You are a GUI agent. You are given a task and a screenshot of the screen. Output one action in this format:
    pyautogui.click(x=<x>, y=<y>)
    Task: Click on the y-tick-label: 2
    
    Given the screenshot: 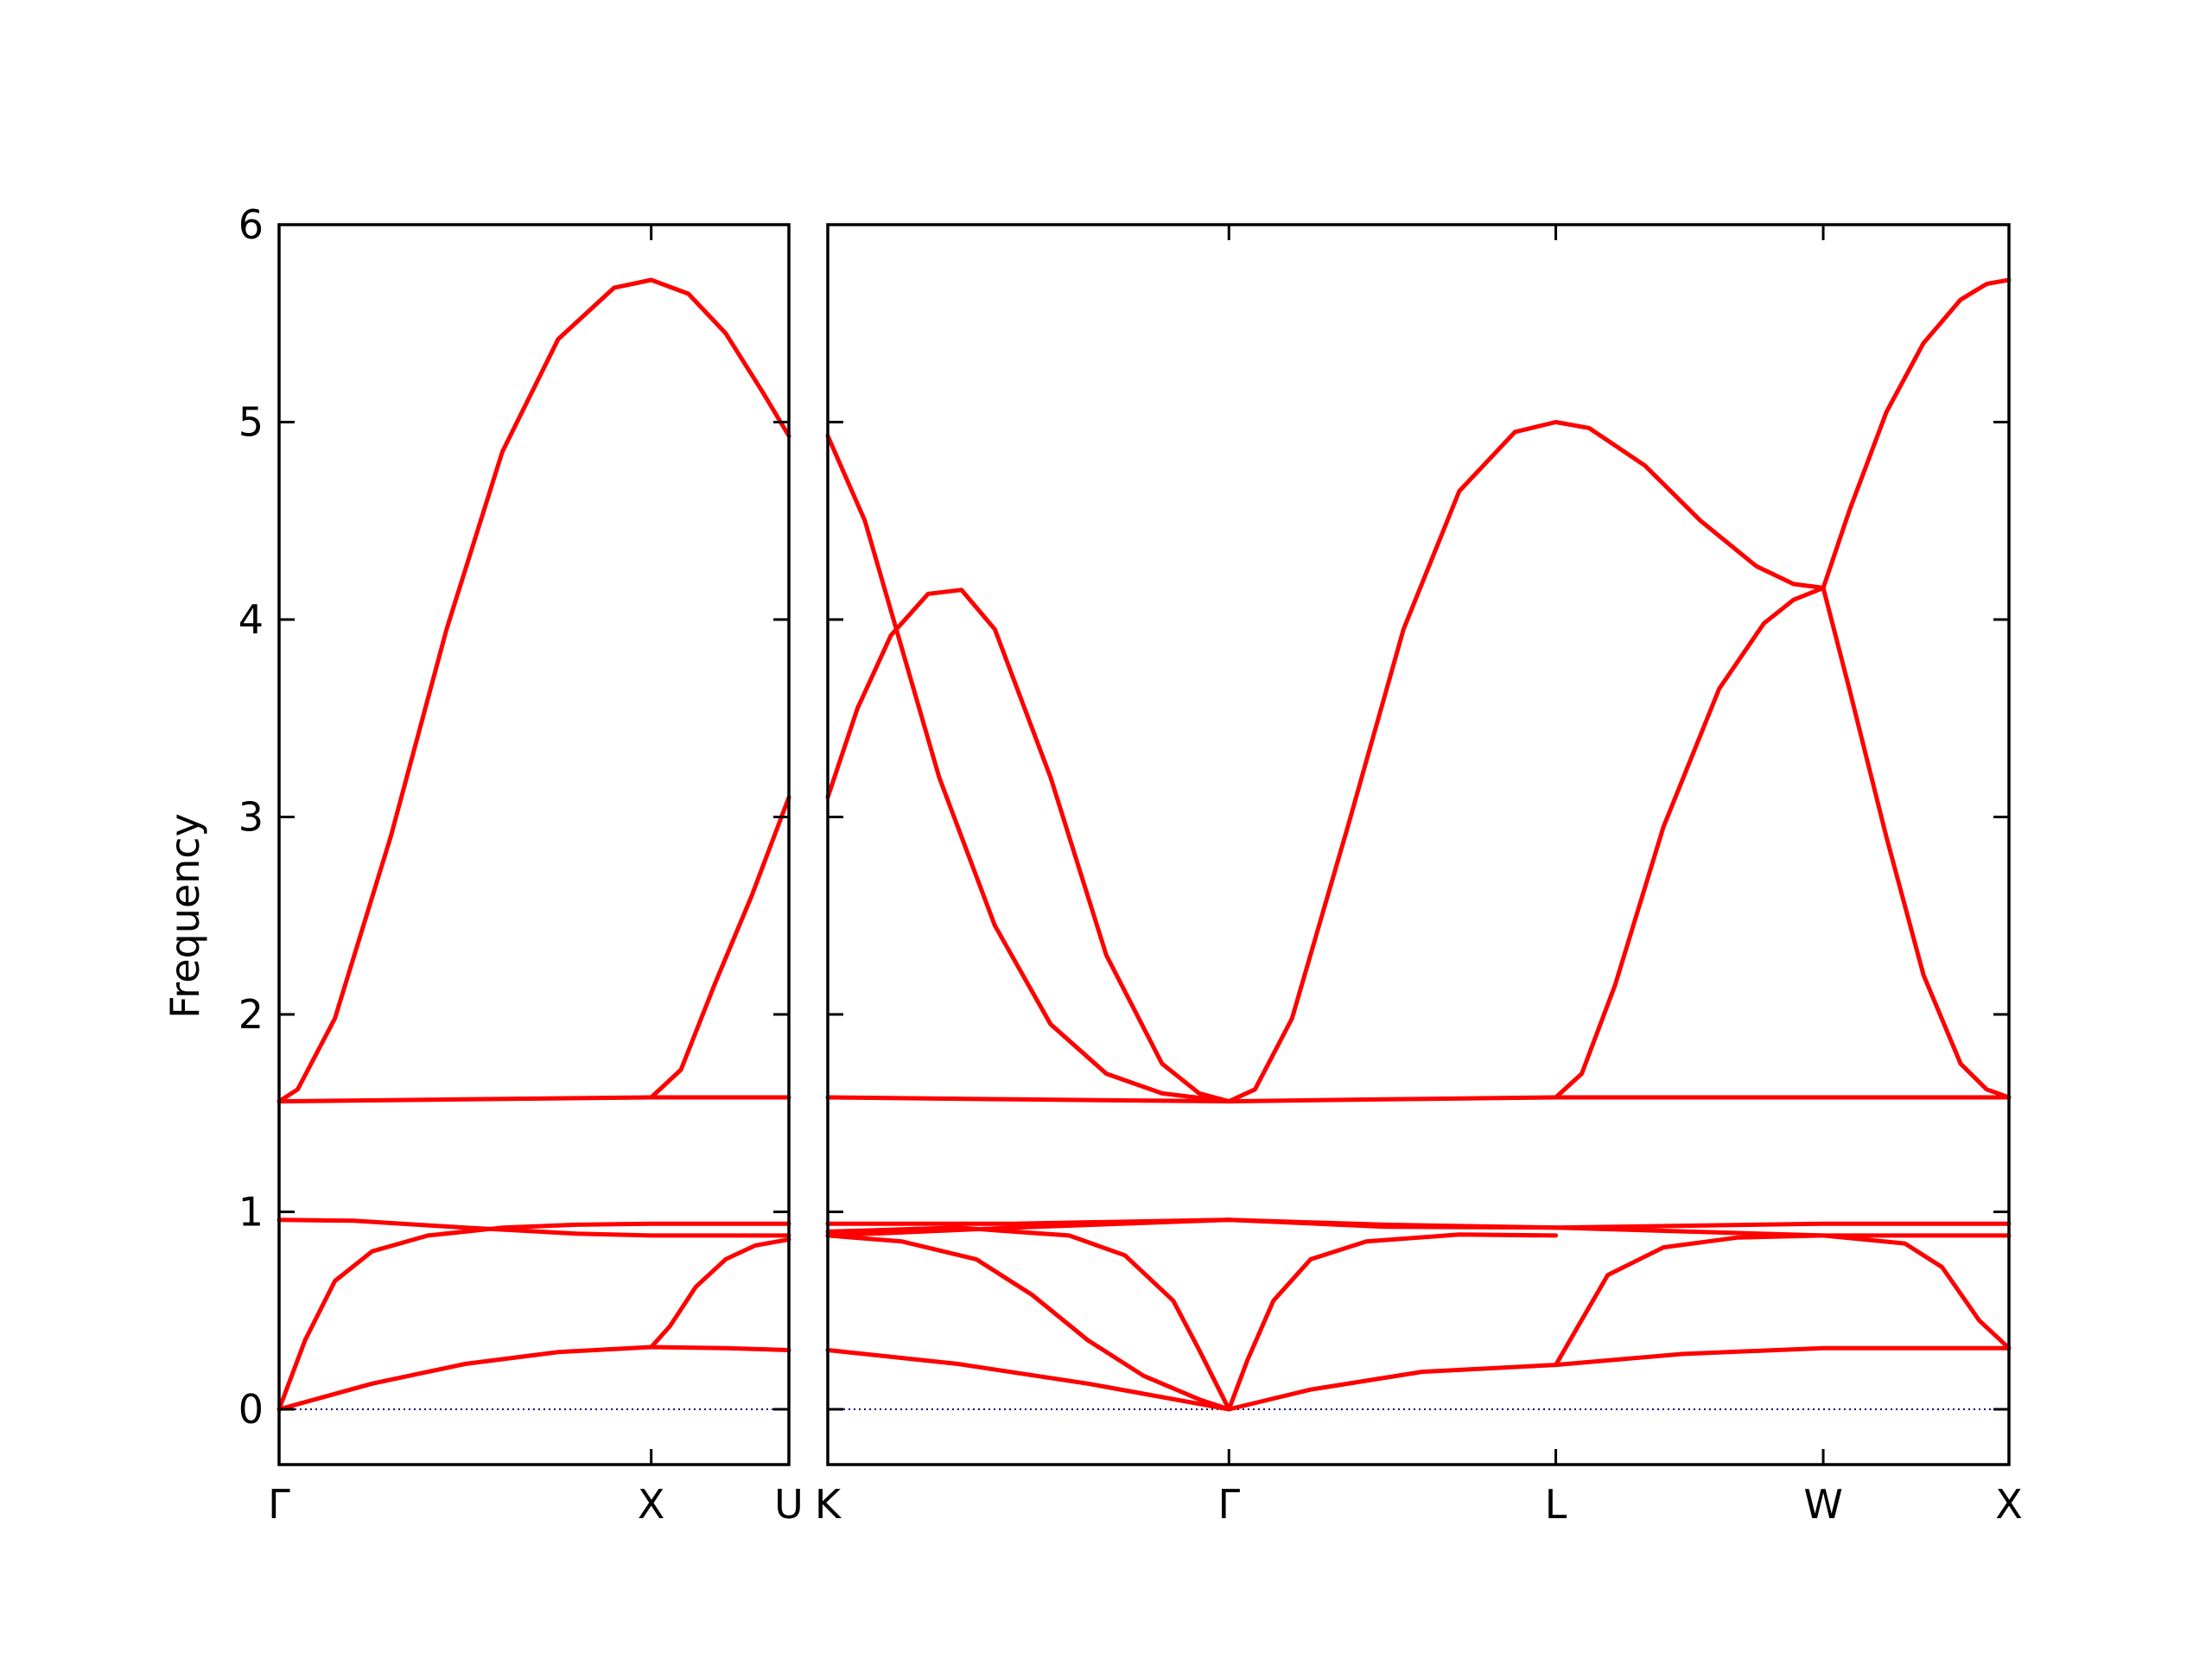 What is the action you would take?
    pyautogui.click(x=251, y=1014)
    